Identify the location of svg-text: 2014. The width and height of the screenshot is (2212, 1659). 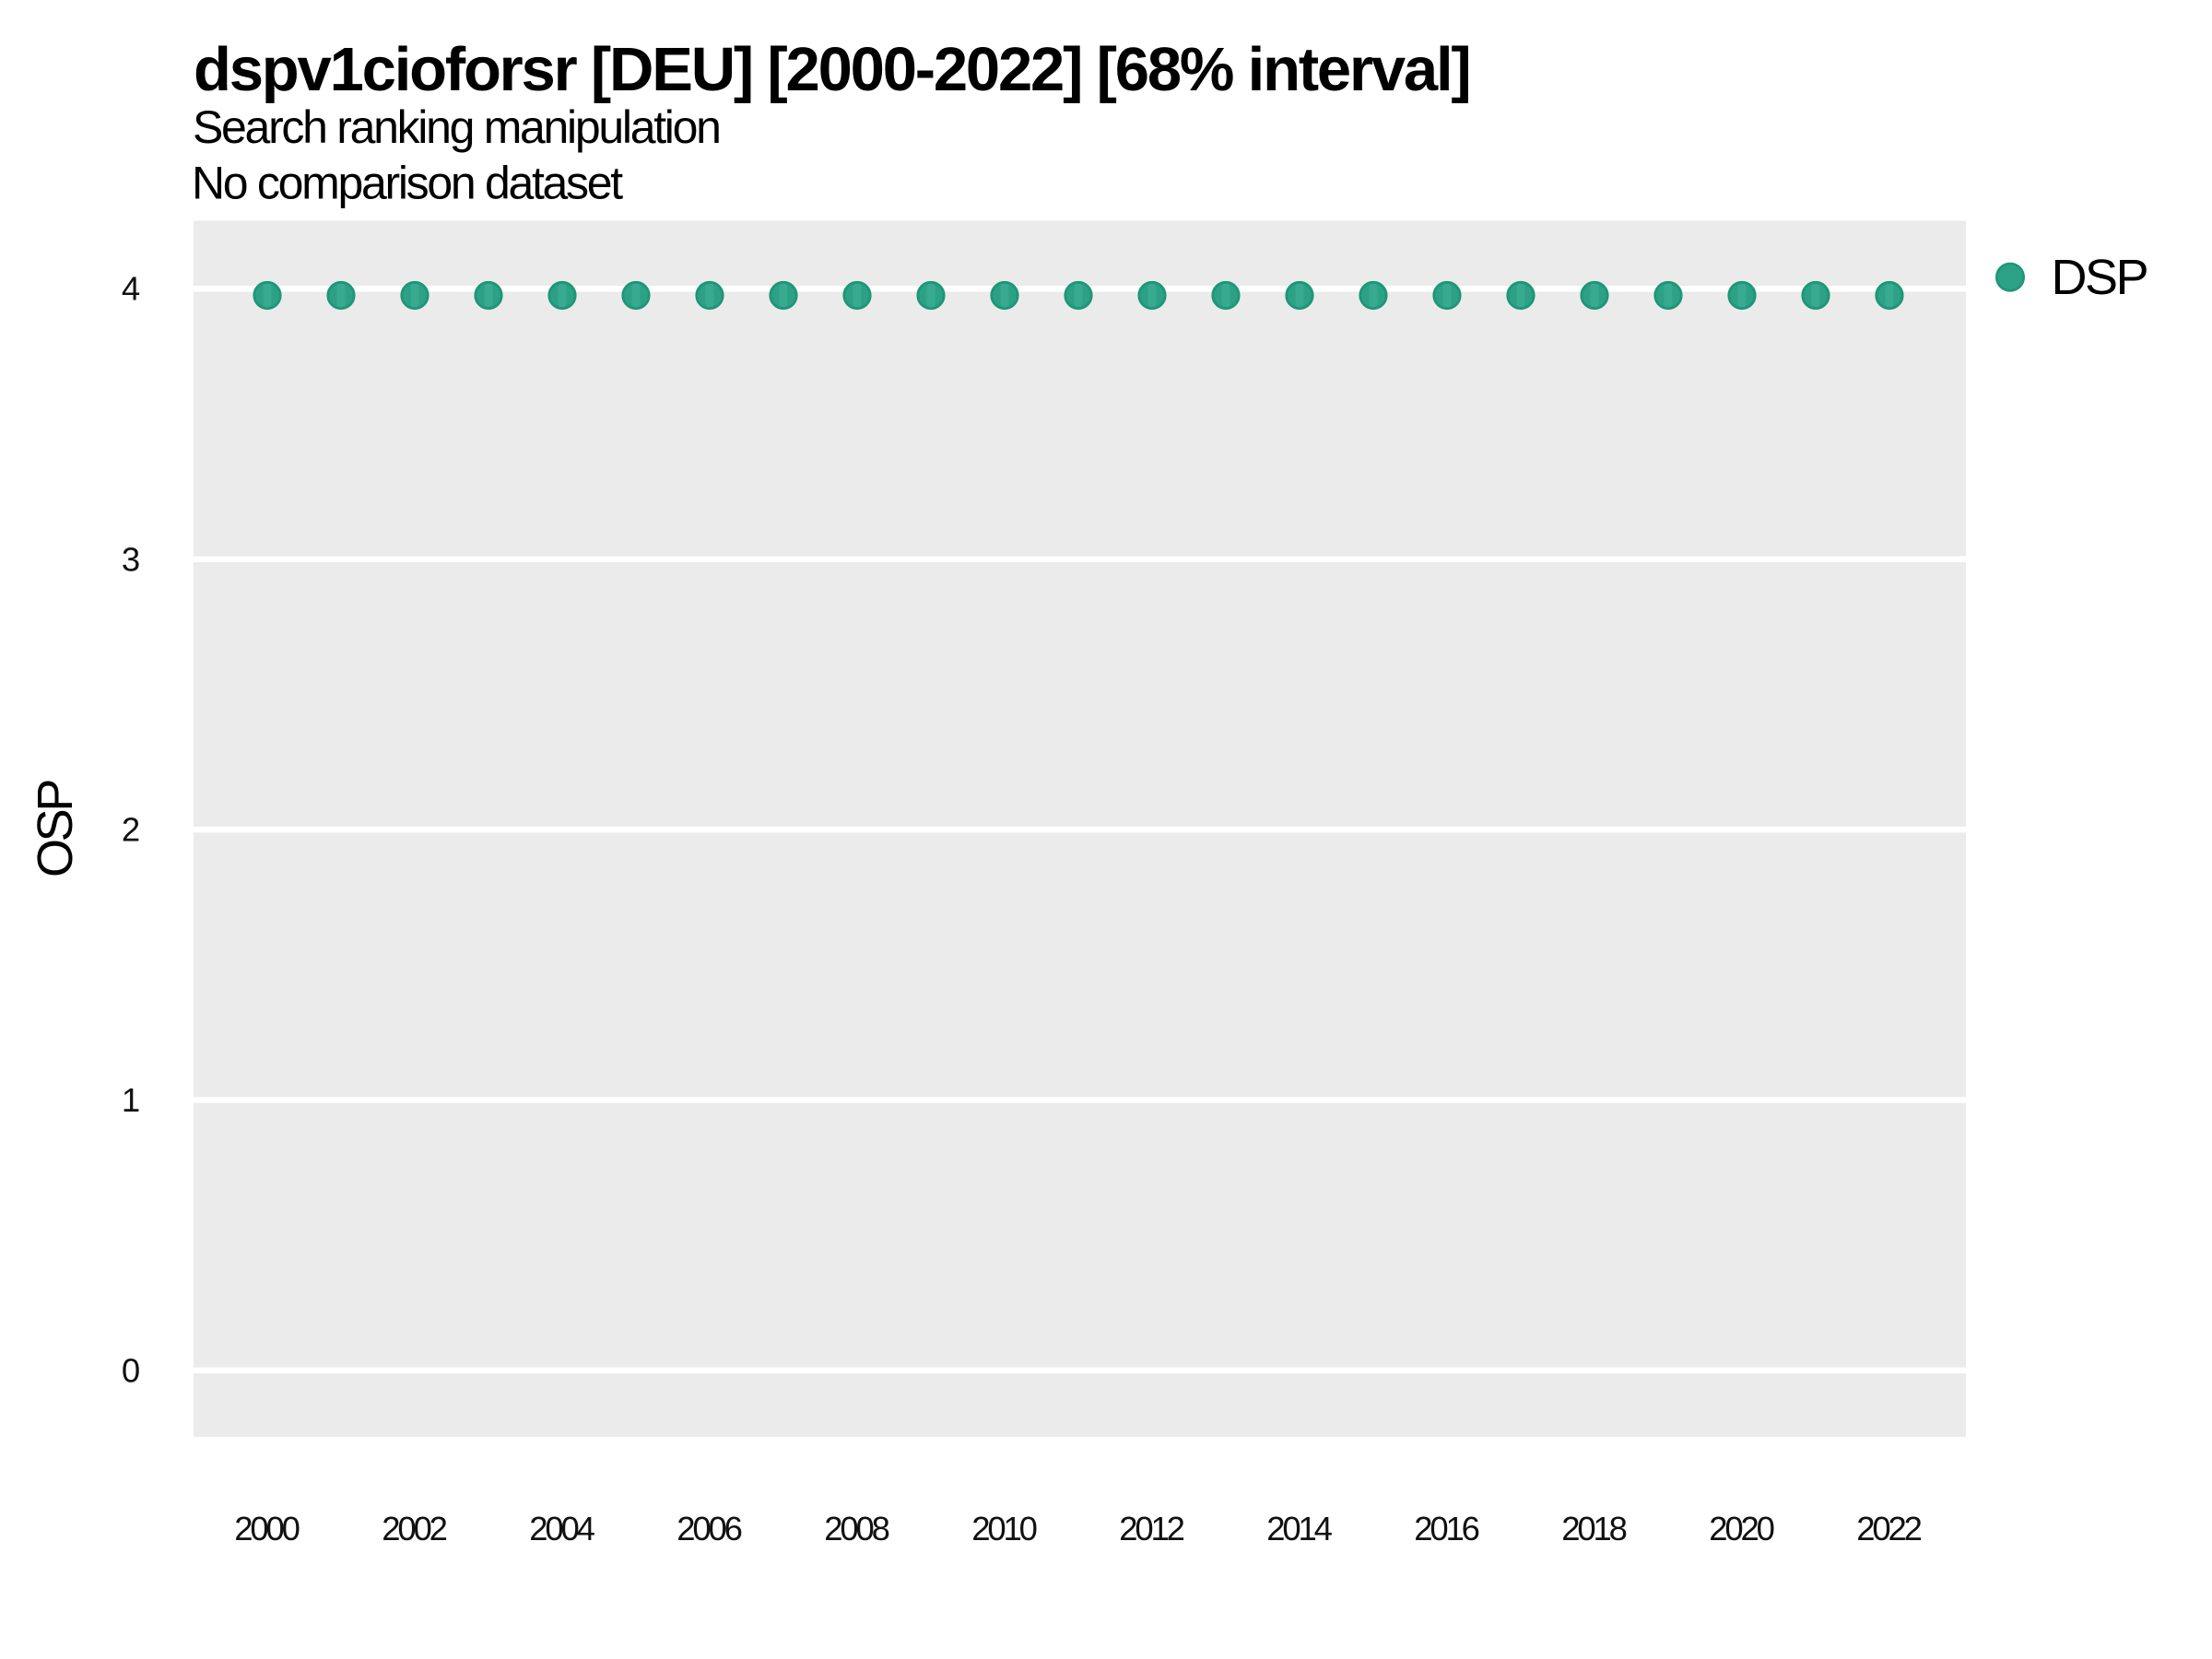
(1299, 1528).